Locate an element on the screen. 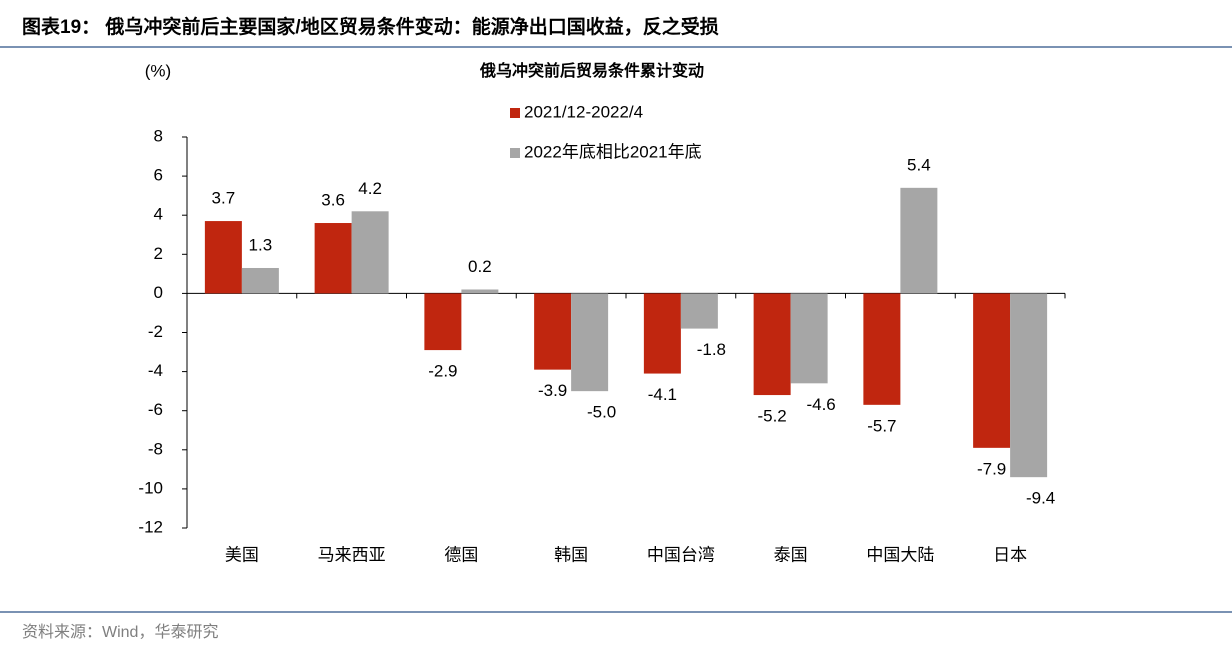  value-label: -3.9 is located at coordinates (552, 390).